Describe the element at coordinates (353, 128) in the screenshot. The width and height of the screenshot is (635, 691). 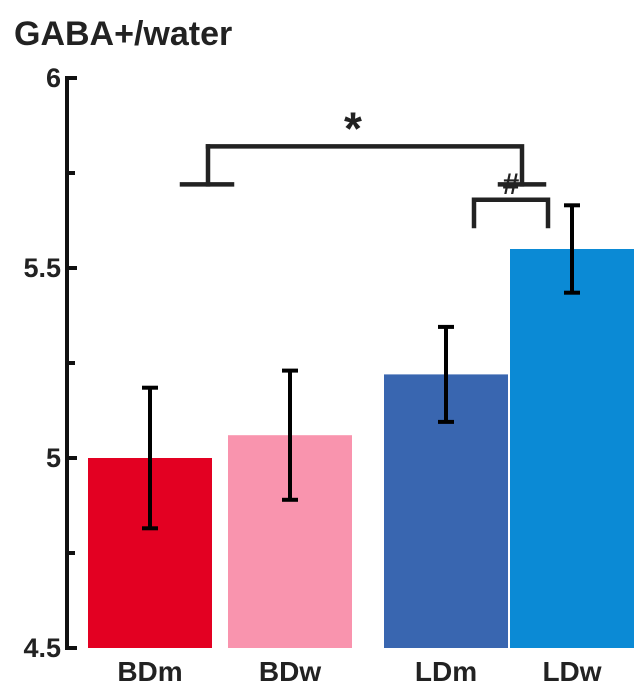
I see `significance-label-star: *` at that location.